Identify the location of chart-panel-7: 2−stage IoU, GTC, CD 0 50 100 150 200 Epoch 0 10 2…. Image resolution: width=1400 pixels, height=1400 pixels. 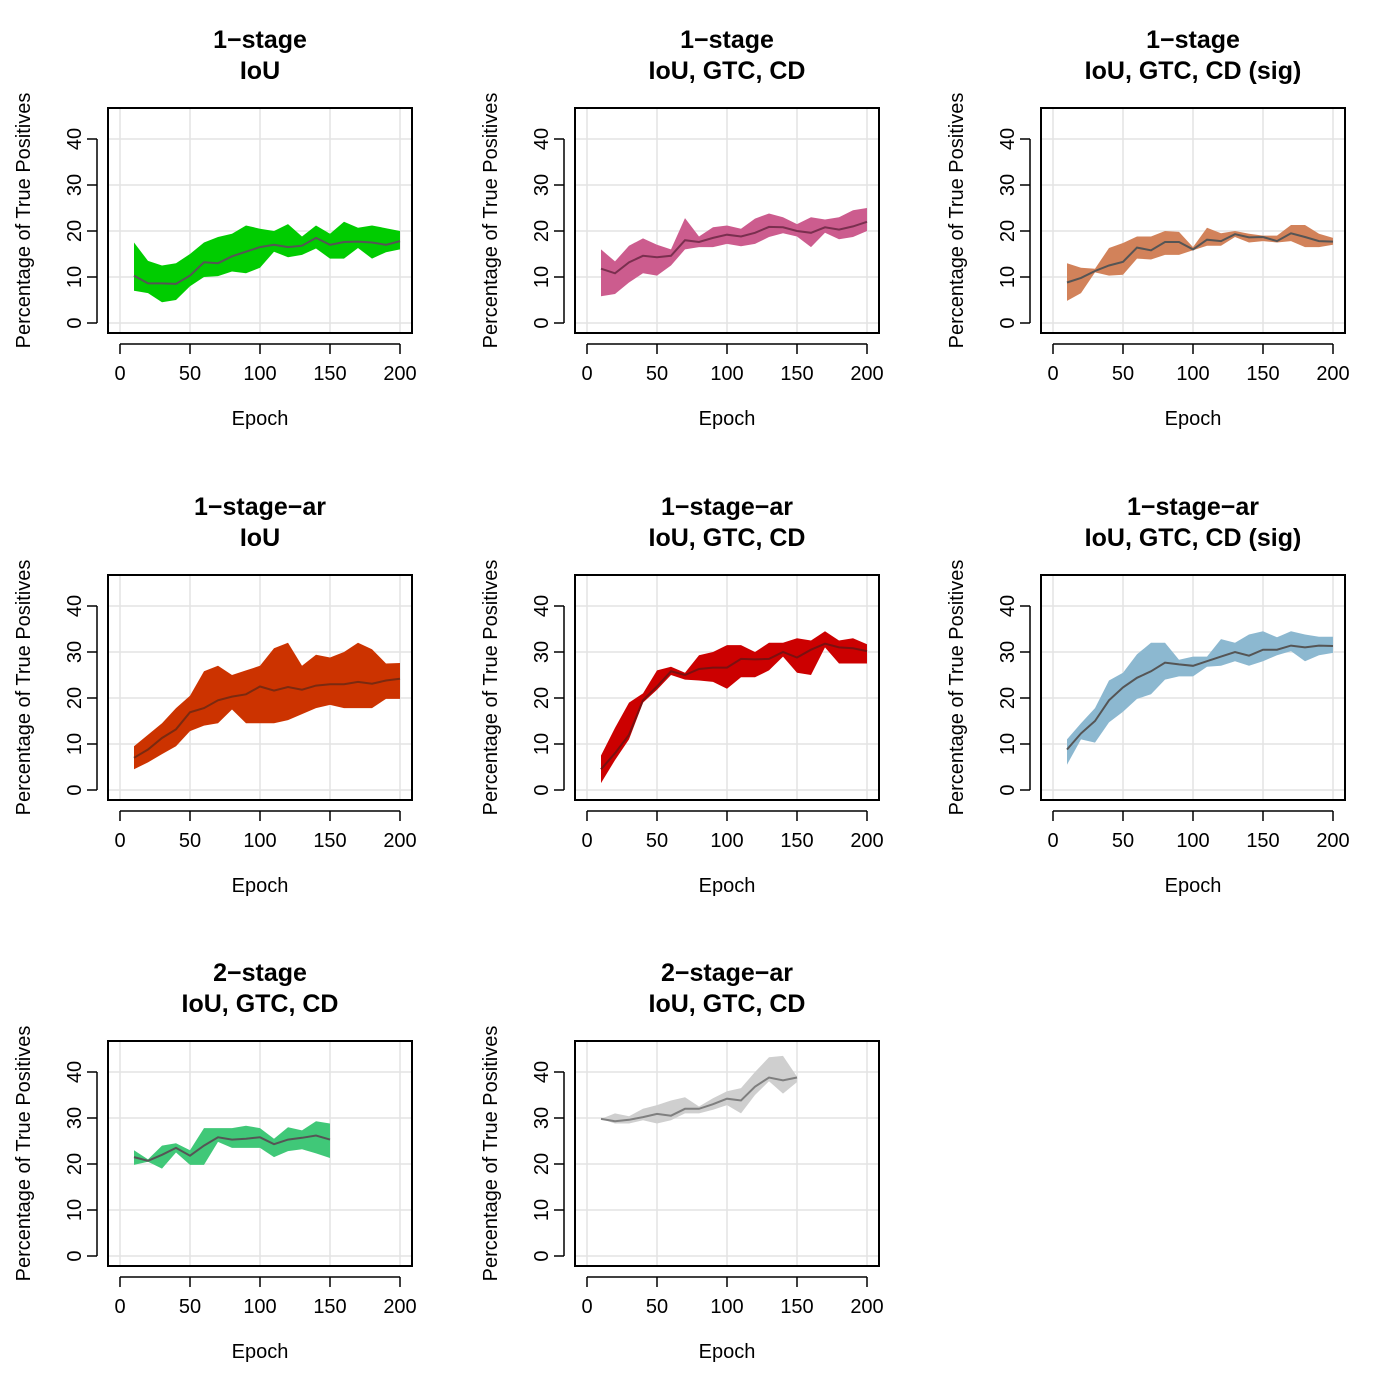
(215, 1161).